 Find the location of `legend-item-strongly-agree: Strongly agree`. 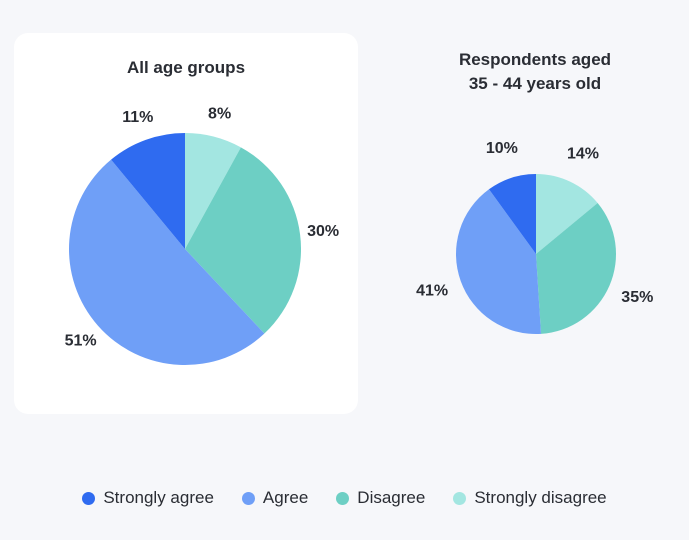

legend-item-strongly-agree: Strongly agree is located at coordinates (148, 498).